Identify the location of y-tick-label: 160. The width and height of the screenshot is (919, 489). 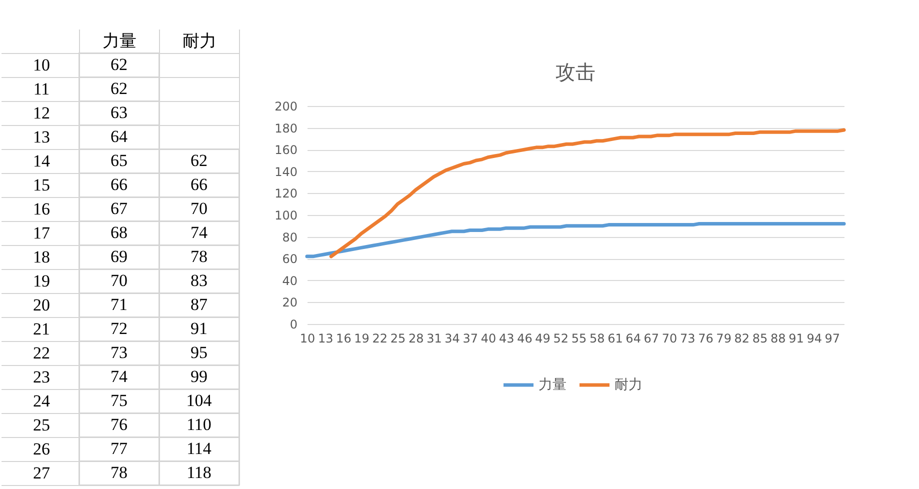
(286, 150).